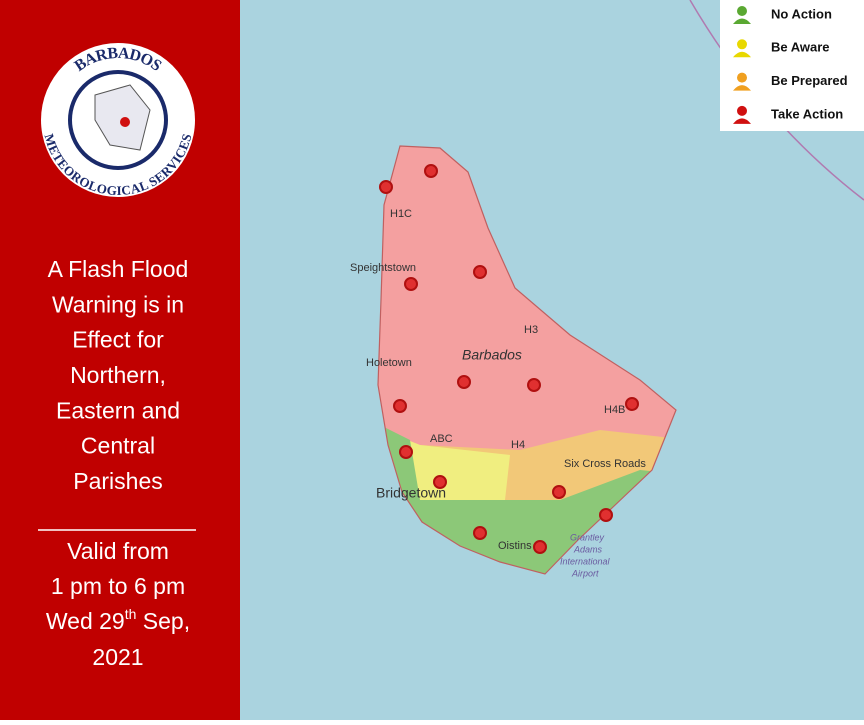  I want to click on valid-year: 2021, so click(117, 657).